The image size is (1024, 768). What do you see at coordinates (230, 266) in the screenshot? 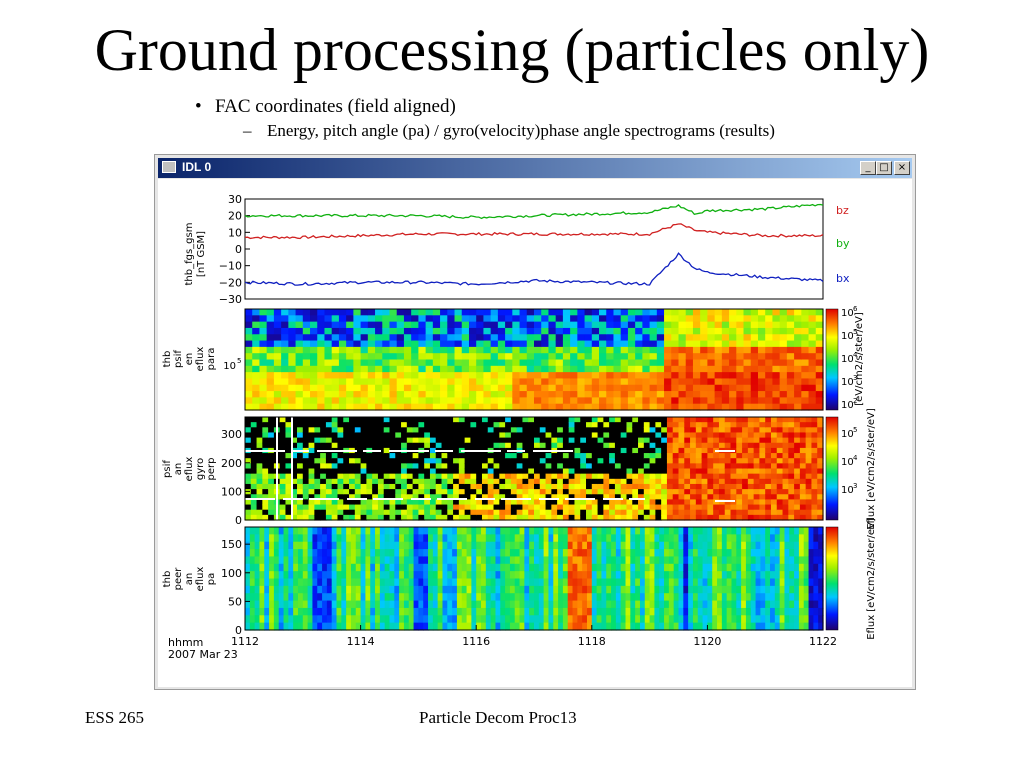
I see `fgs-ytick-label: −10` at bounding box center [230, 266].